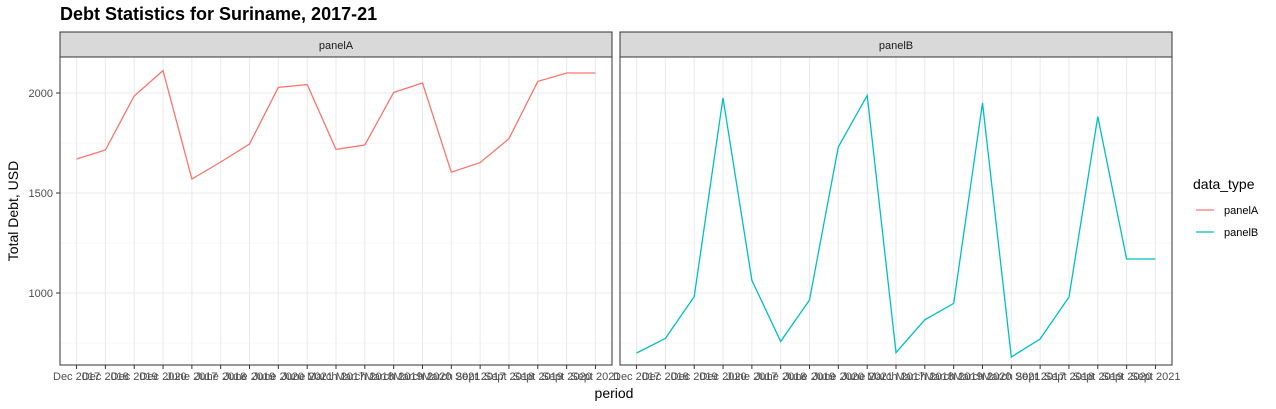 The height and width of the screenshot is (409, 1276). I want to click on chart-title: Debt Statistics for Suriname, 2017-21, so click(218, 14).